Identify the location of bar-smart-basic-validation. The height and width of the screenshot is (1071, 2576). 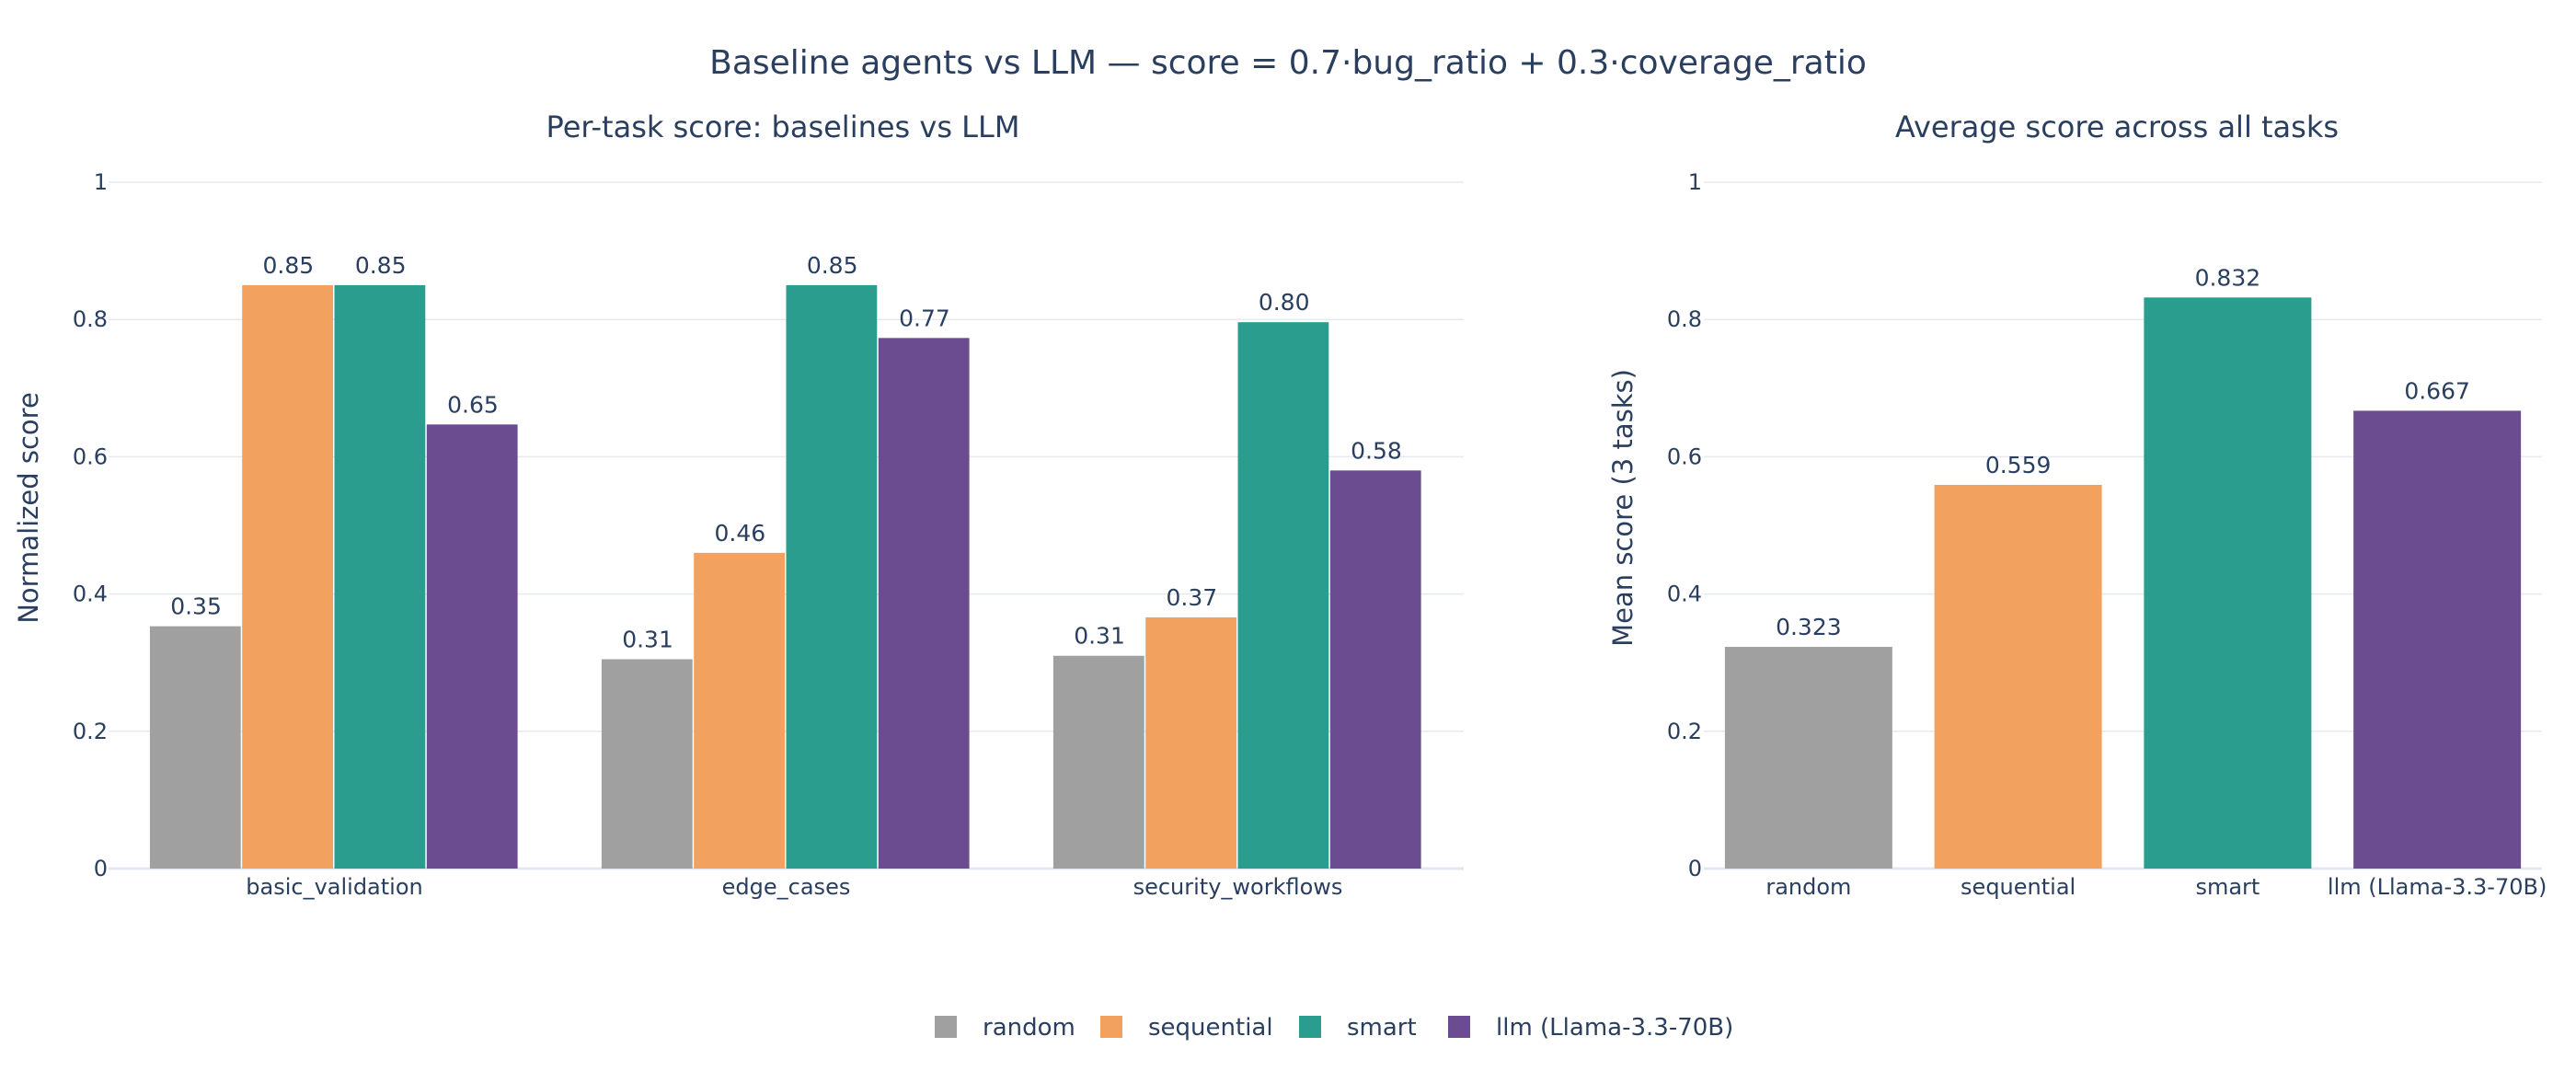
(380, 576).